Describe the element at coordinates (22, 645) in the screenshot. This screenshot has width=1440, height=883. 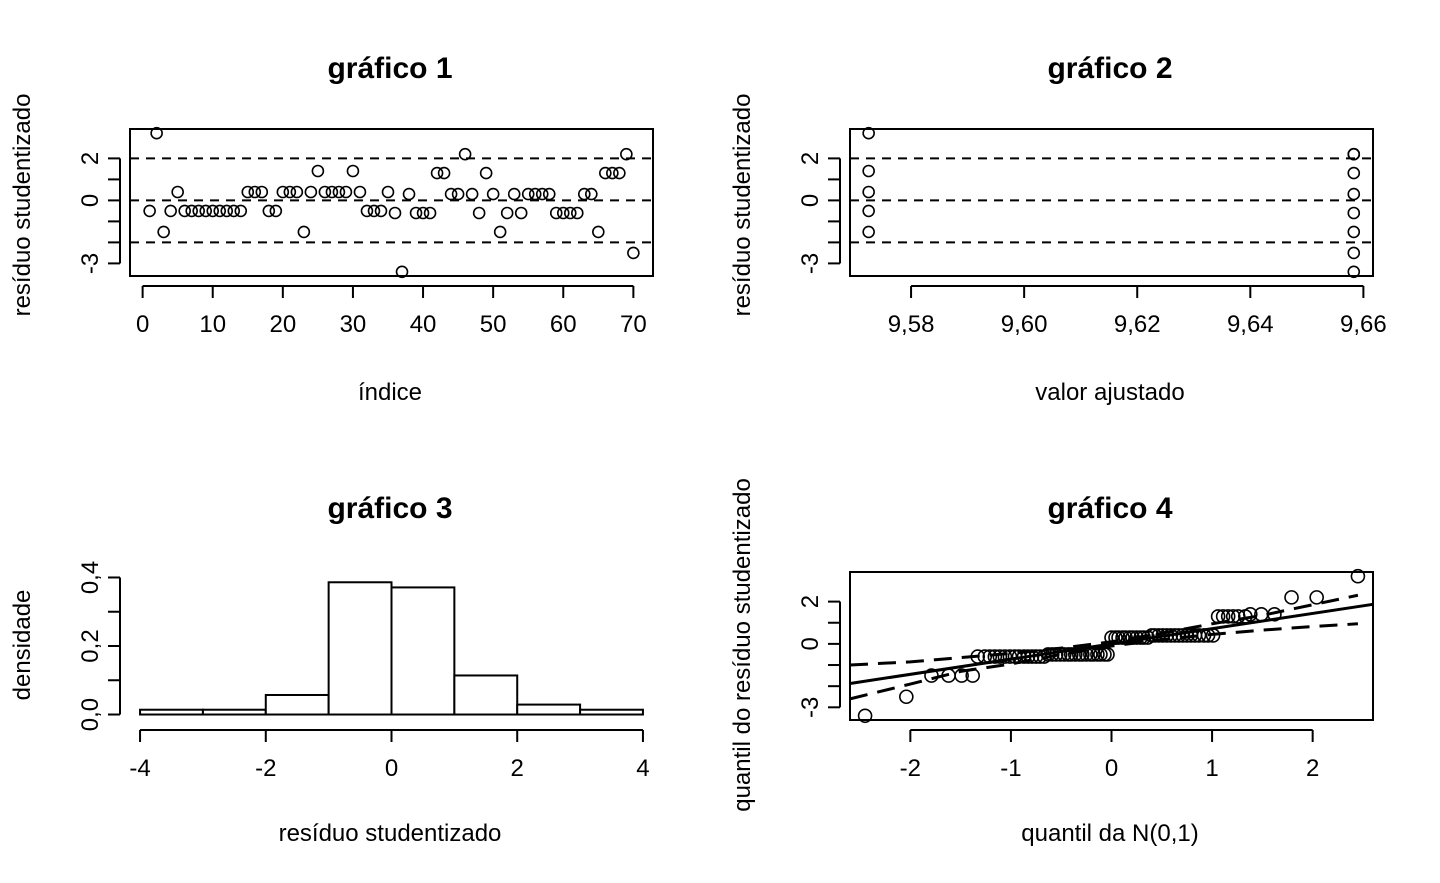
I see `y-axis-label: densidade` at that location.